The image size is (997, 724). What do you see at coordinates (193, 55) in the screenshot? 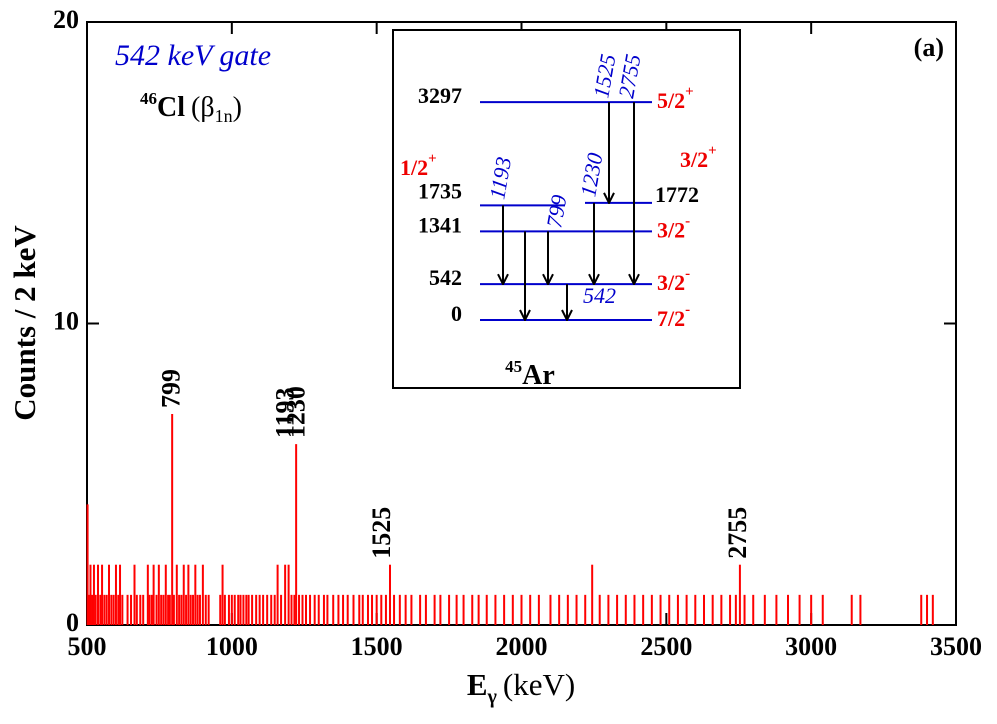
I see `chart-title: 542 keV gate` at bounding box center [193, 55].